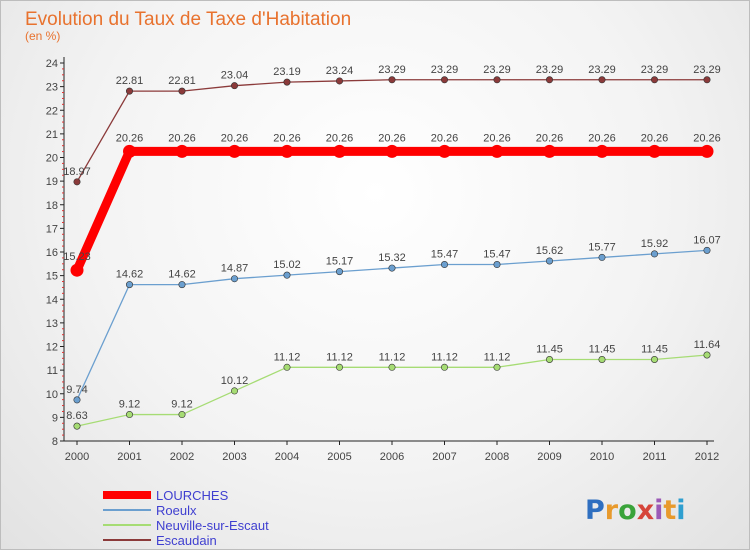 The image size is (750, 550). What do you see at coordinates (186, 540) in the screenshot?
I see `legend-label: Escaudain` at bounding box center [186, 540].